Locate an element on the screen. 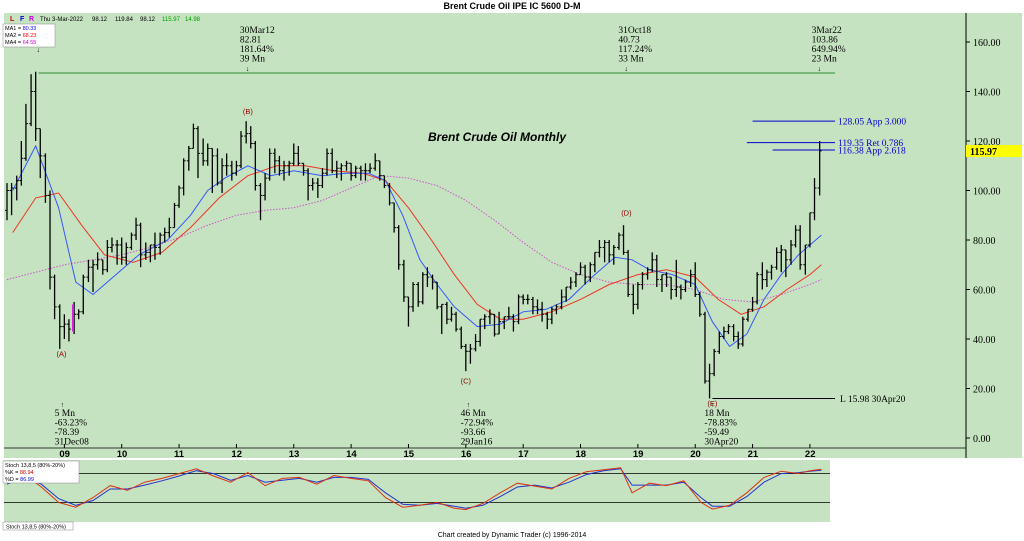 Image resolution: width=1024 pixels, height=541 pixels. down-arrow-icon: ↓ is located at coordinates (248, 69).